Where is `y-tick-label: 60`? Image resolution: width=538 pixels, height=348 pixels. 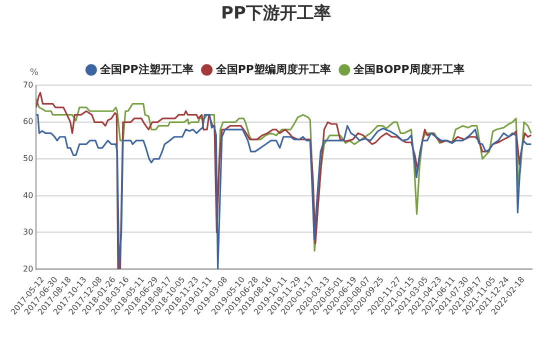 y-tick-label: 60 is located at coordinates (28, 121).